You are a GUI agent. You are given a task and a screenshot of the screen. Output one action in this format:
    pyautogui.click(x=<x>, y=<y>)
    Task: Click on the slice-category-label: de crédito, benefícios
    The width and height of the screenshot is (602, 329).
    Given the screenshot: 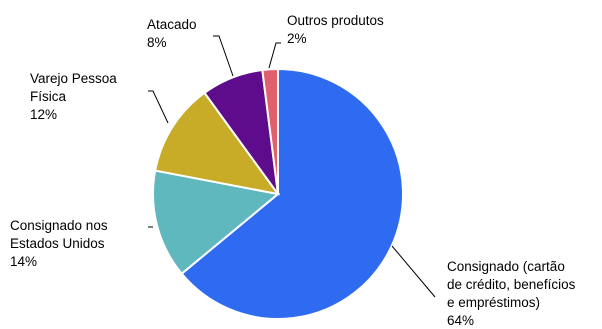 What is the action you would take?
    pyautogui.click(x=511, y=284)
    